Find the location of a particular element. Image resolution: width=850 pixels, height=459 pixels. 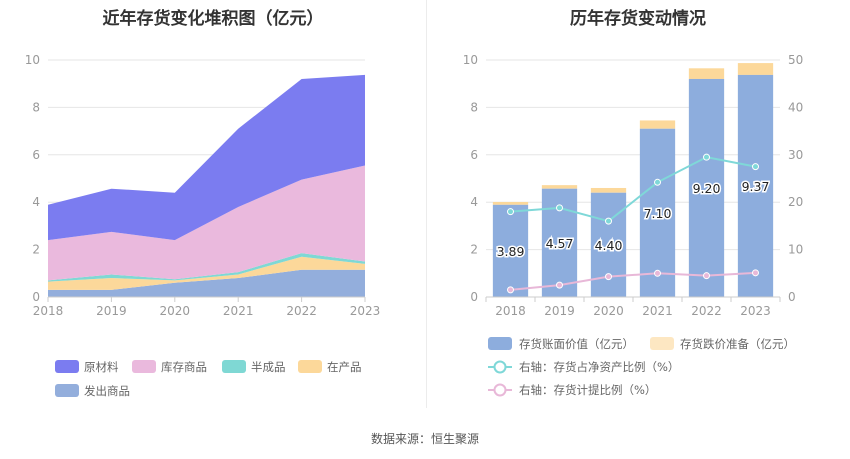

left-x-tick-label: 2020 is located at coordinates (175, 311).